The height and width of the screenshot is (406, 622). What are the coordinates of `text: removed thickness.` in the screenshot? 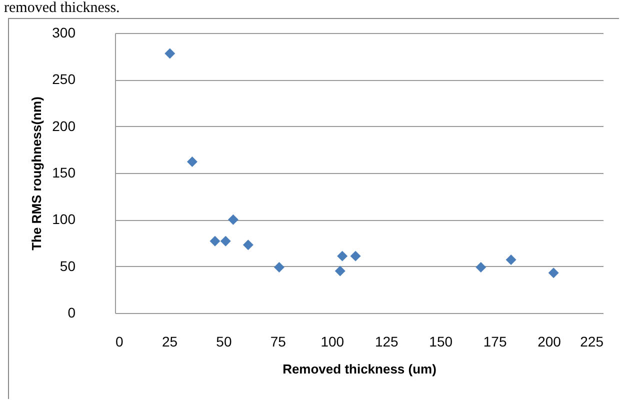 It's located at (62, 9).